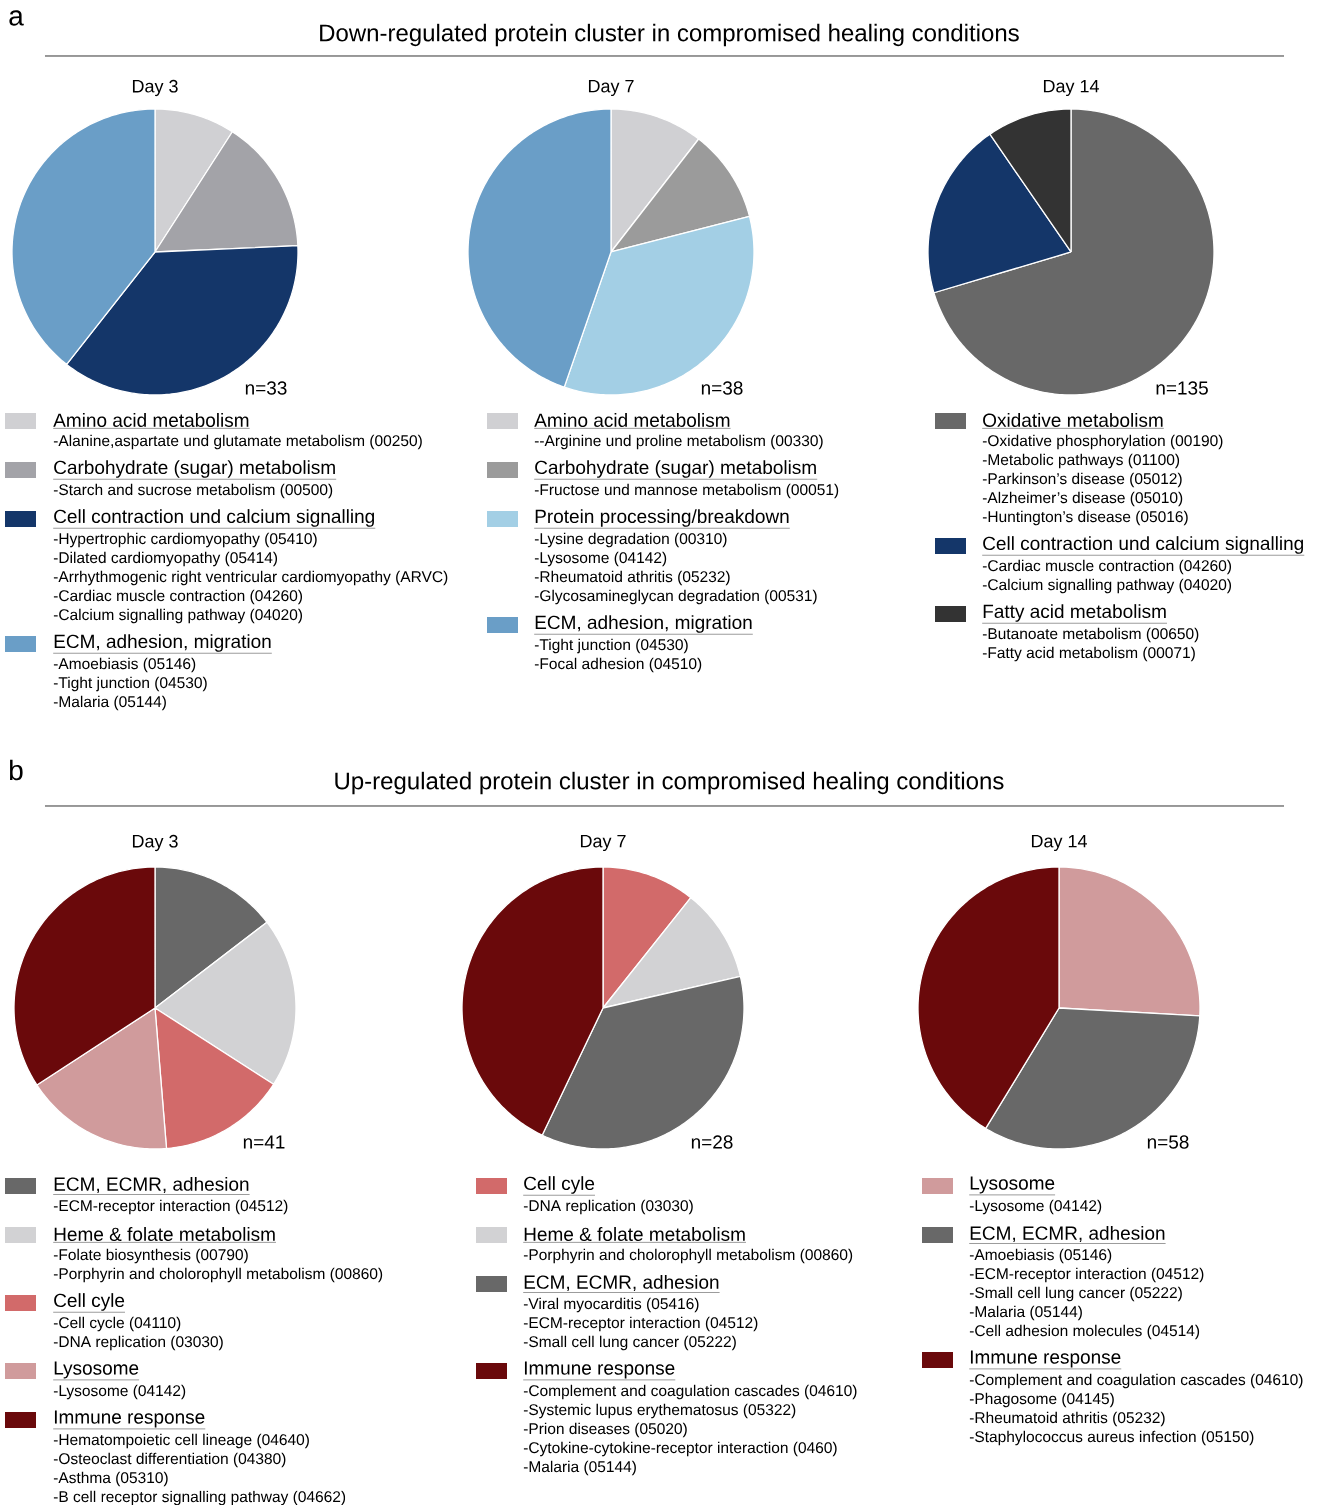 This screenshot has height=1505, width=1319. Describe the element at coordinates (1081, 461) in the screenshot. I see `text: -Metabolic pathways (01100)` at that location.